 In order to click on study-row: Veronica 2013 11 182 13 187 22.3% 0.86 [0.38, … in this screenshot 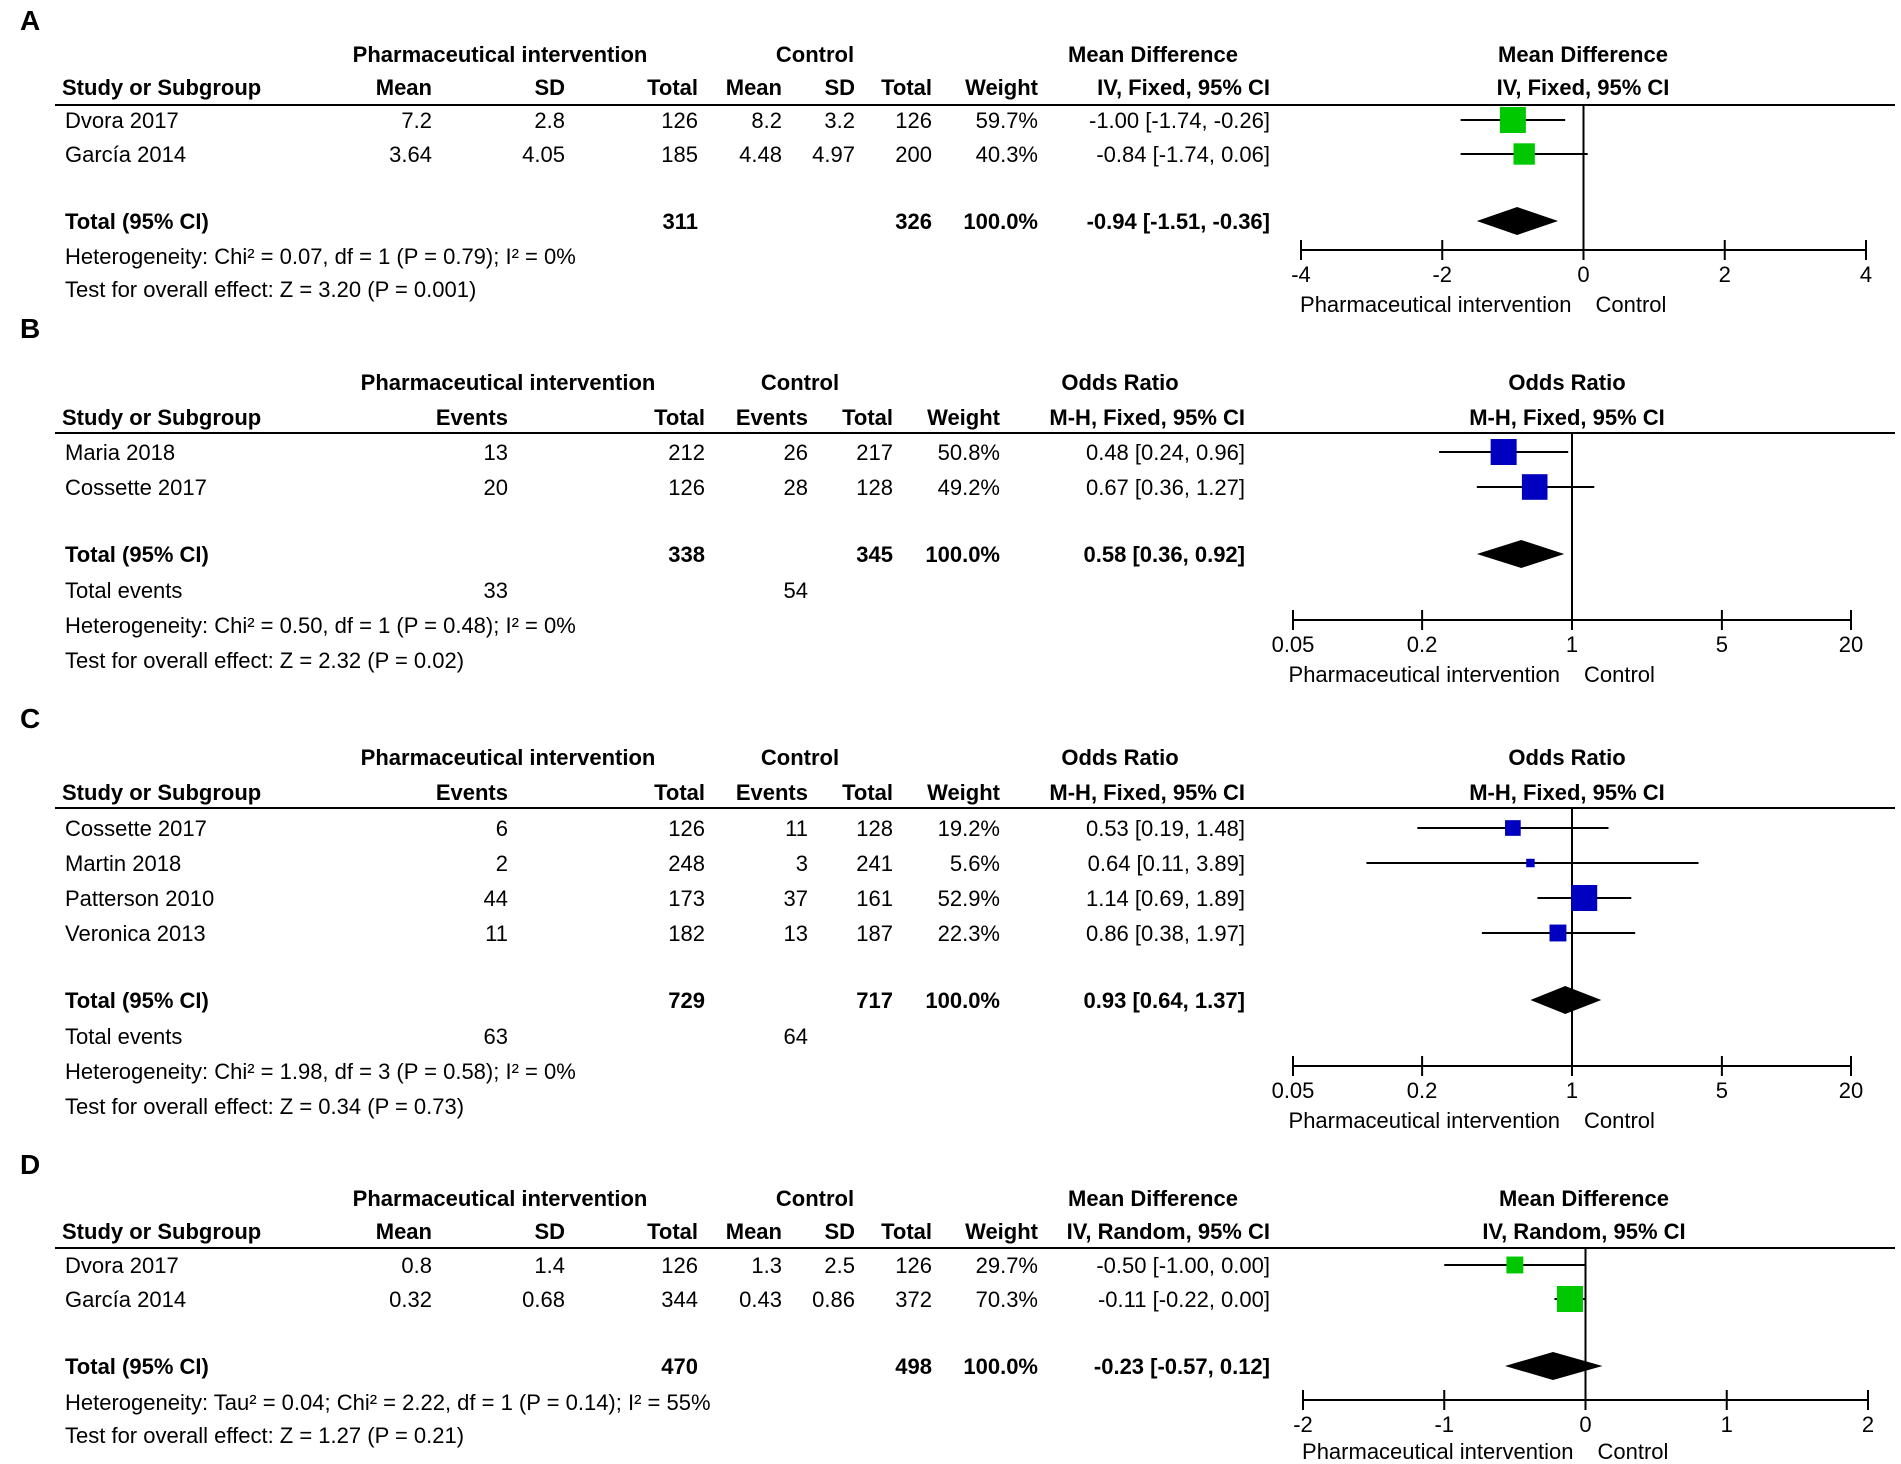, I will do `click(850, 933)`.